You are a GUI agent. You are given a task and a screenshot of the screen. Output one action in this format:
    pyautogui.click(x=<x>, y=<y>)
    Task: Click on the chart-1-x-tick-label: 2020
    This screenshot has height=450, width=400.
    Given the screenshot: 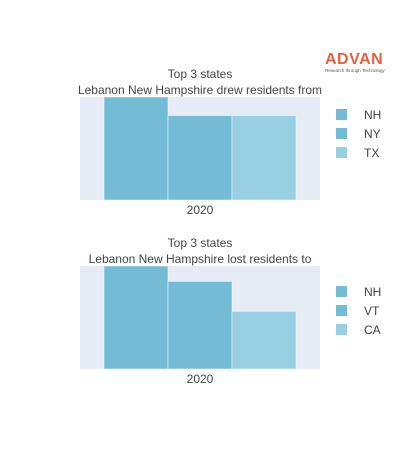 What is the action you would take?
    pyautogui.click(x=200, y=210)
    